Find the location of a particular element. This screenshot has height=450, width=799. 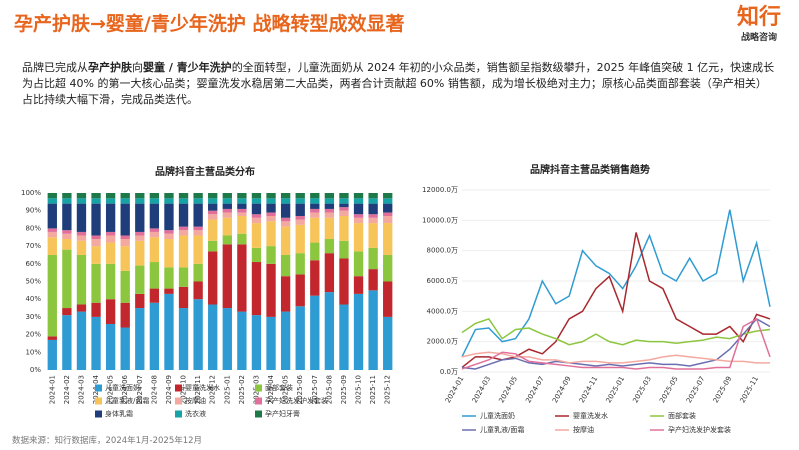

series-line is located at coordinates (616, 343).